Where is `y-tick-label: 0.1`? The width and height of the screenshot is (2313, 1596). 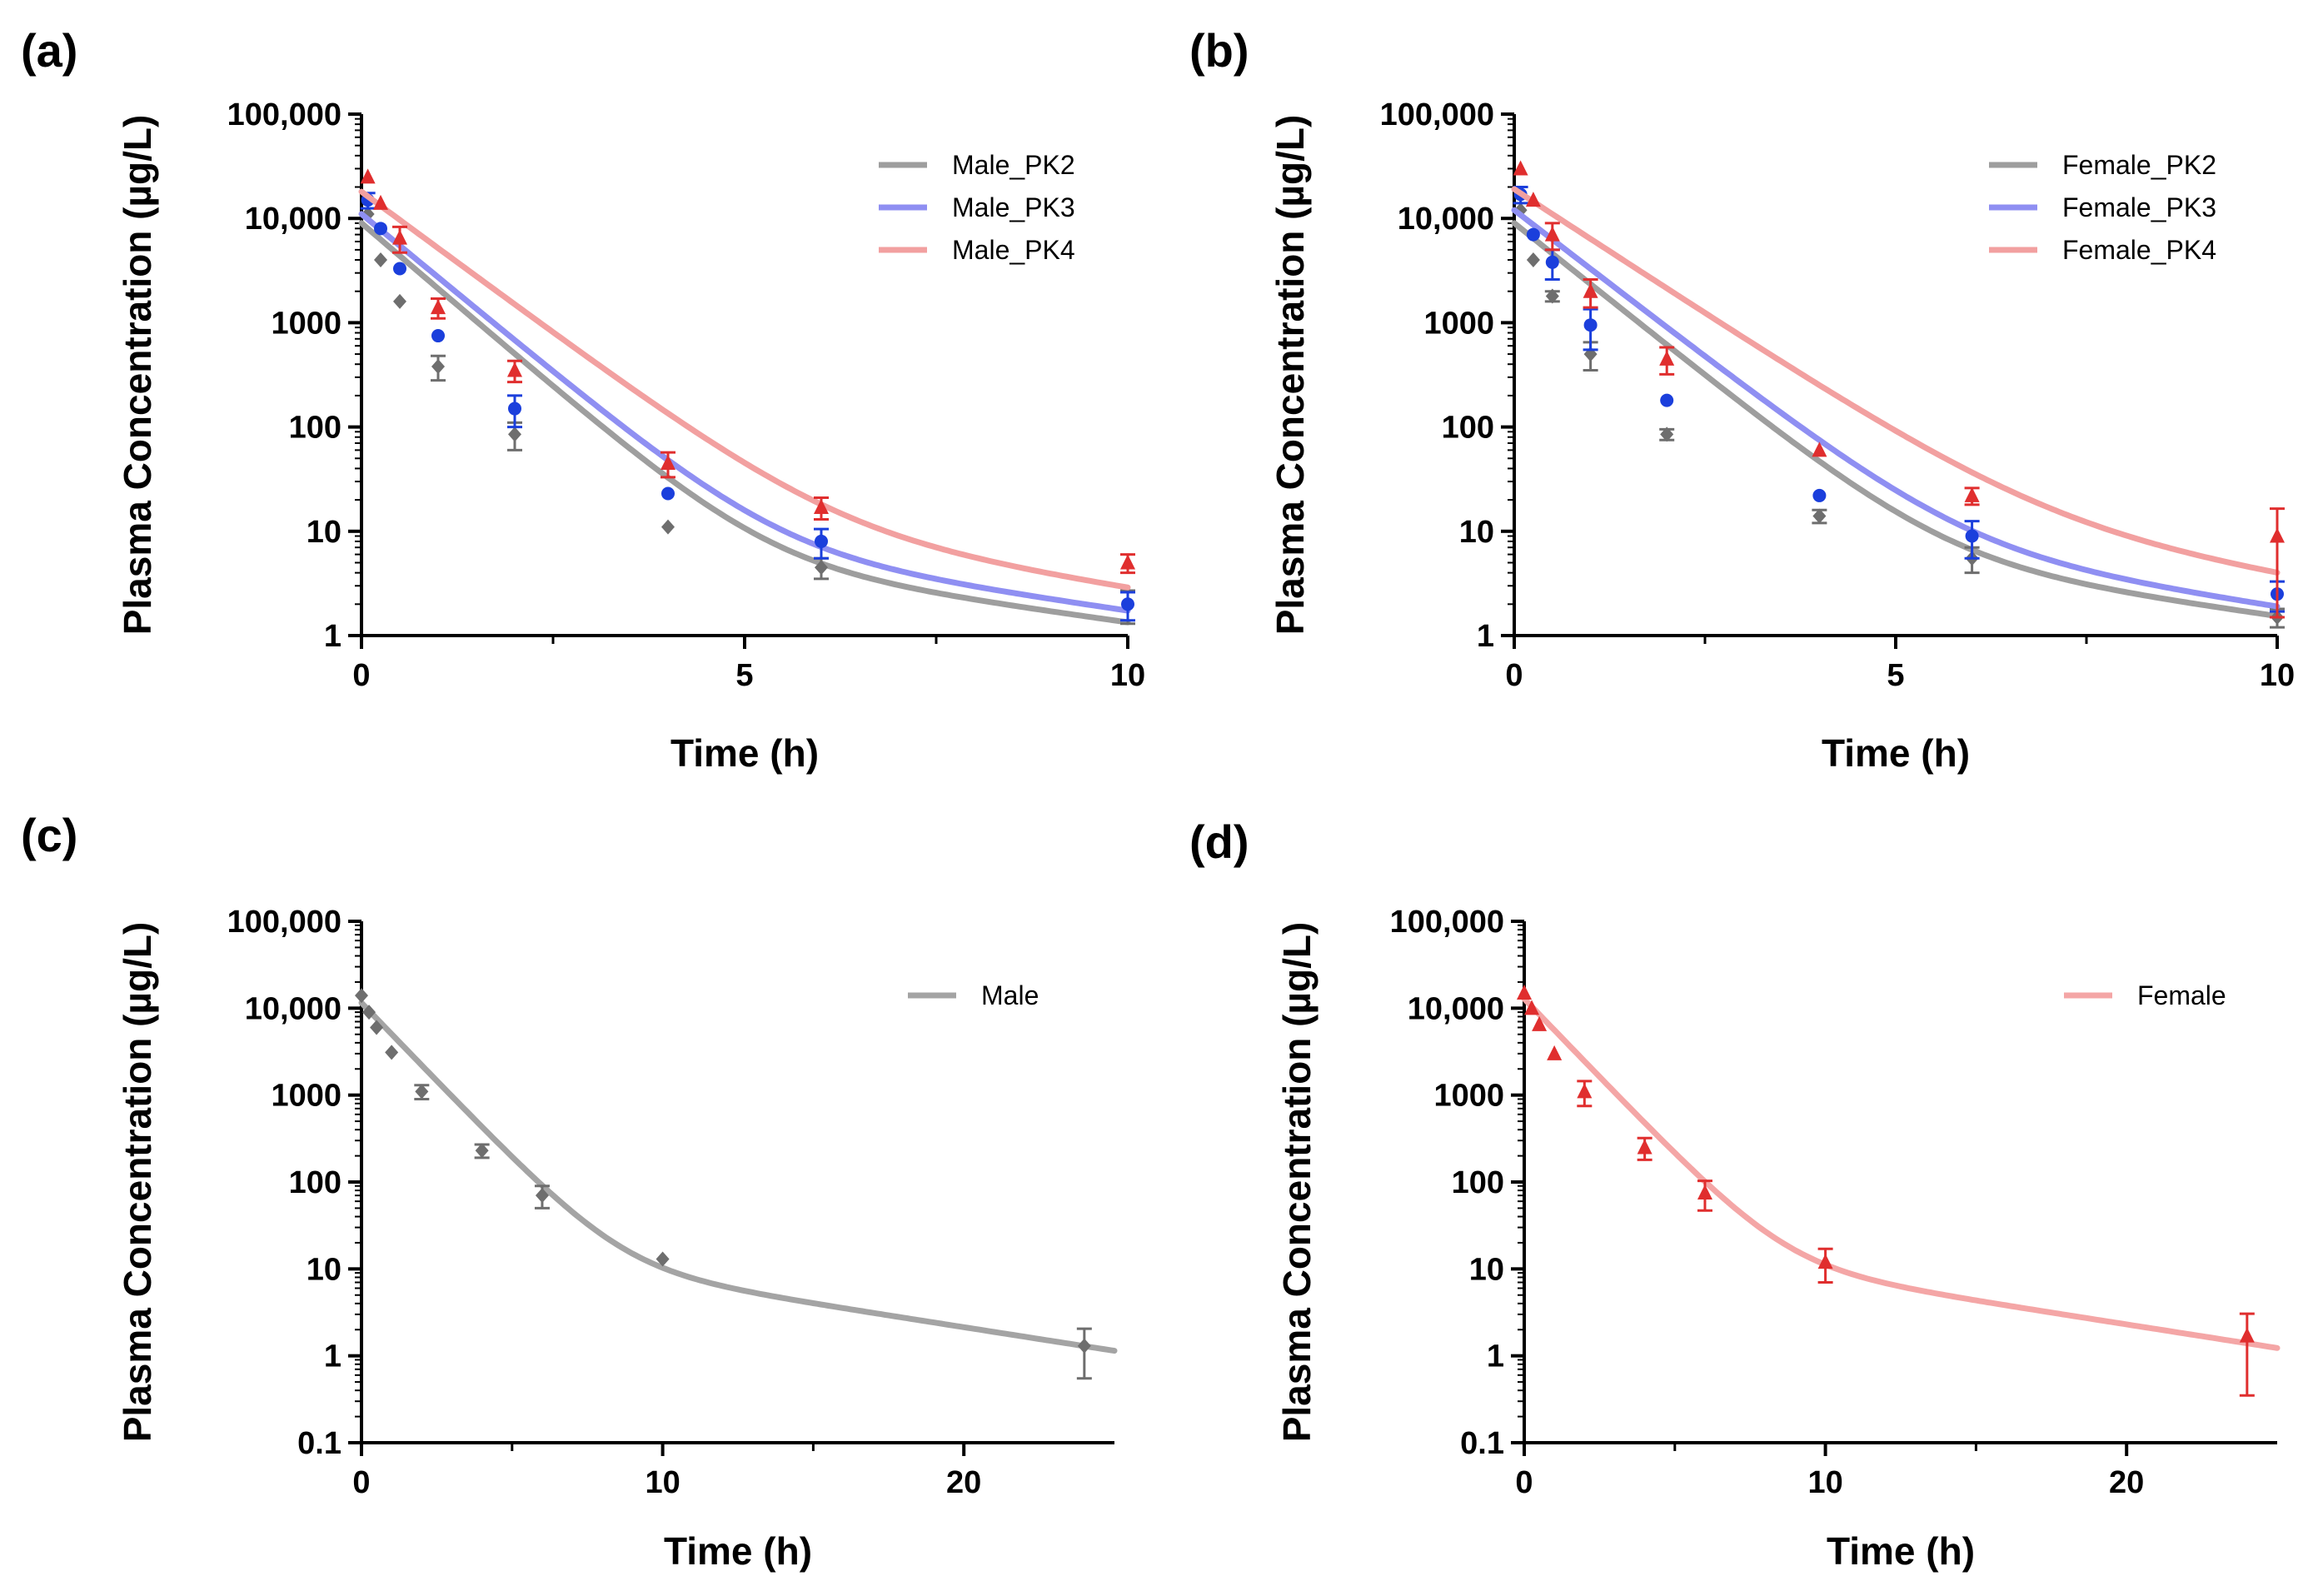
y-tick-label: 0.1 is located at coordinates (319, 1443).